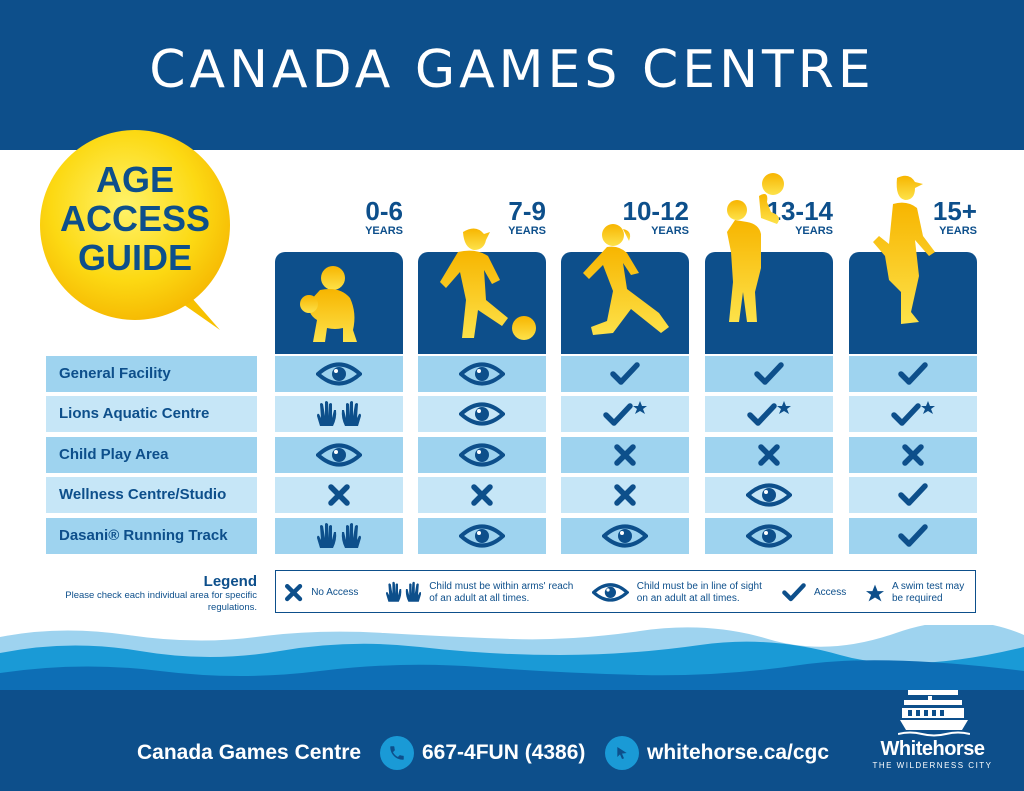 This screenshot has width=1024, height=791. What do you see at coordinates (875, 593) in the screenshot?
I see `star-icon` at bounding box center [875, 593].